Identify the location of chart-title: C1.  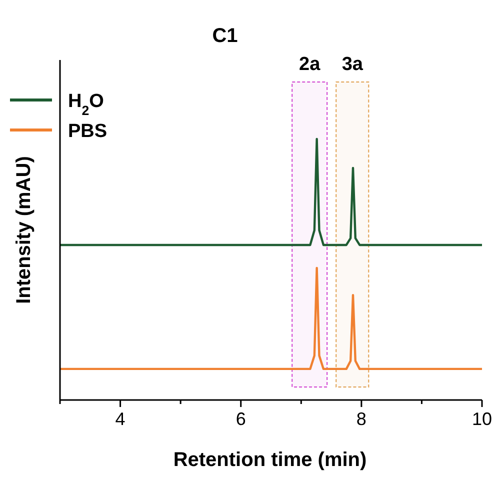
(225, 36).